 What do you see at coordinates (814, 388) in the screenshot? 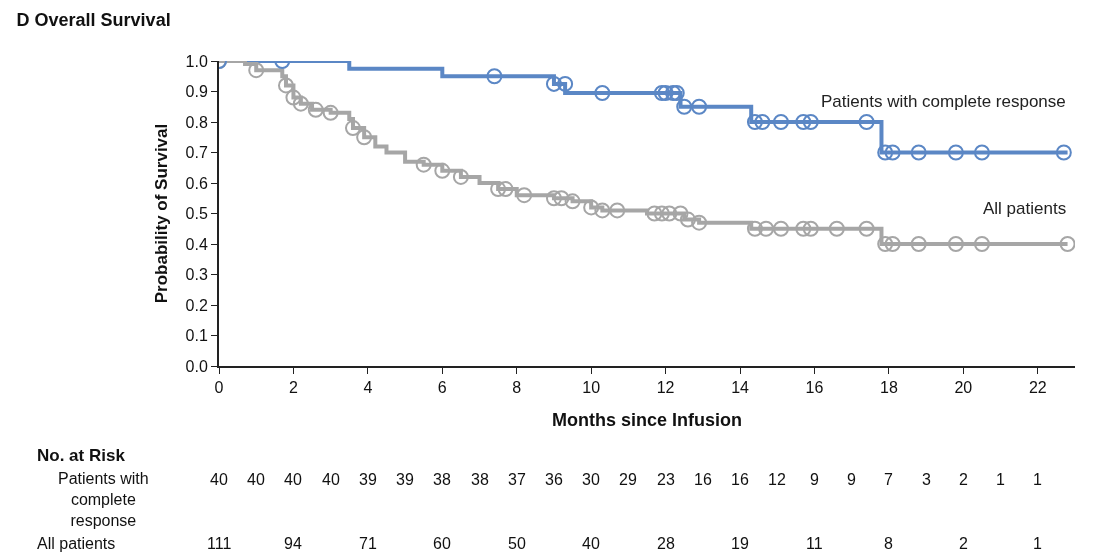
I see `x-tick-label: 16` at bounding box center [814, 388].